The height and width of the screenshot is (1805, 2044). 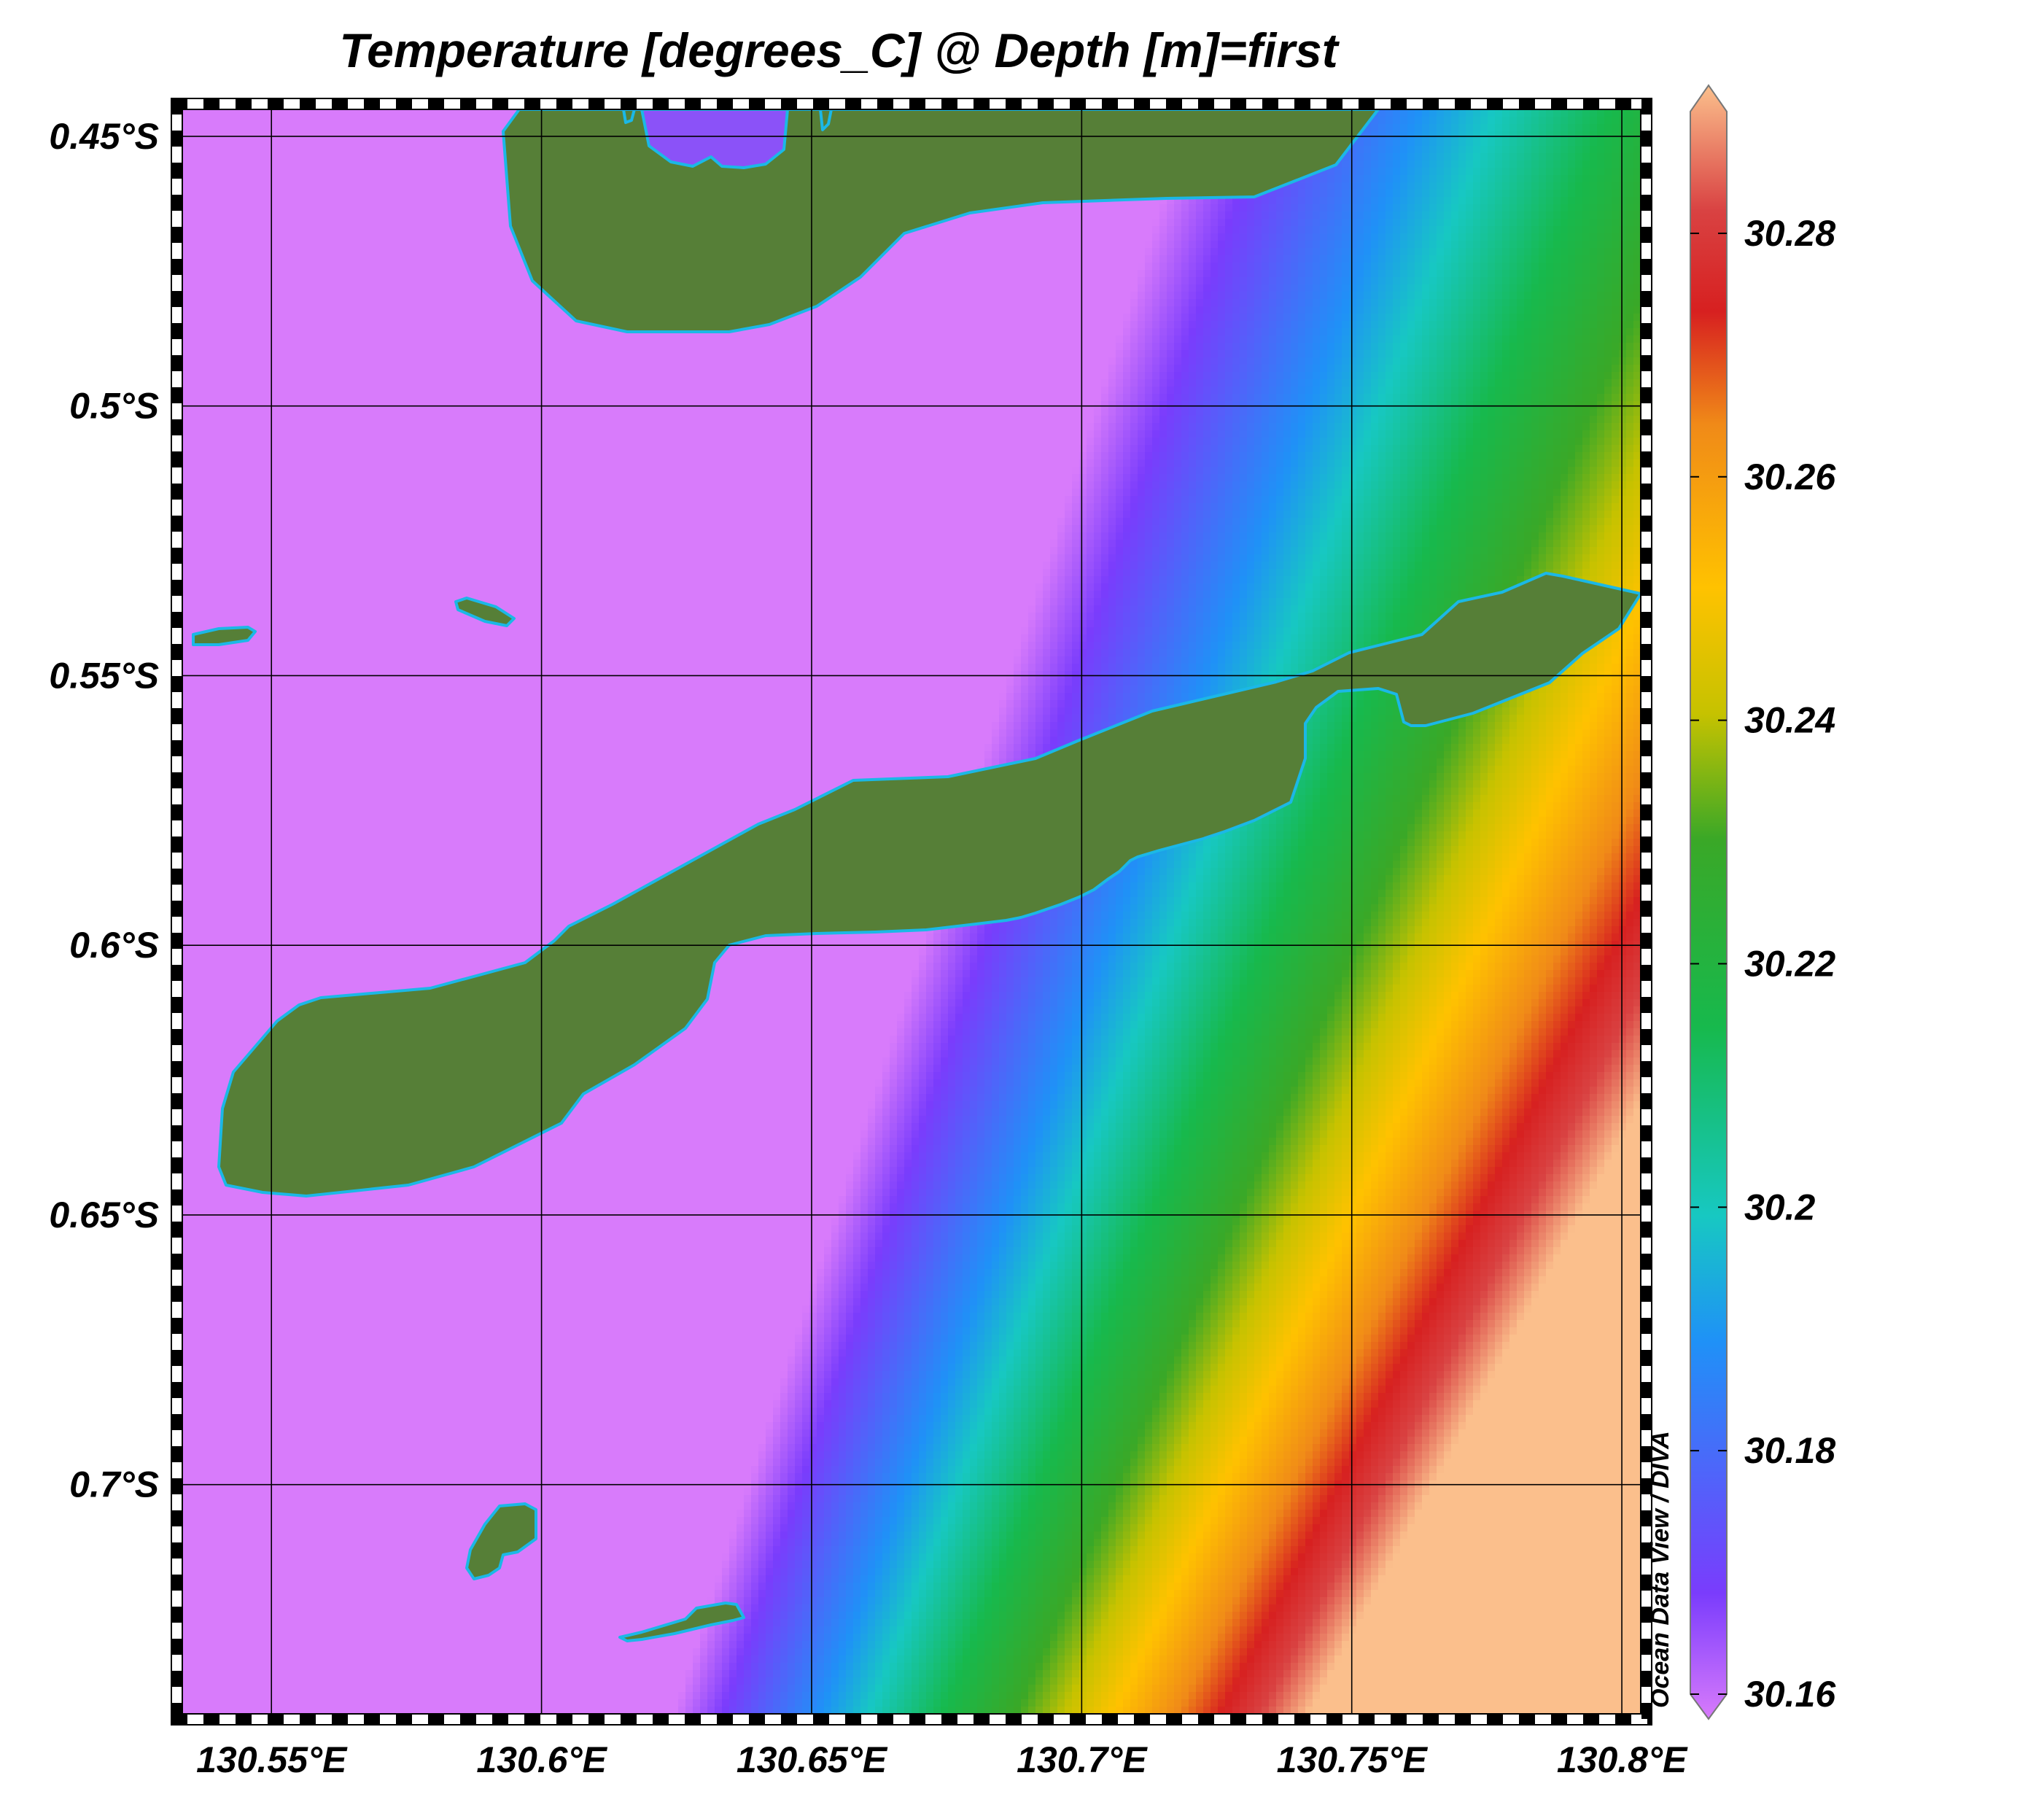 I want to click on colorbar-ticks: 30.16 30.18 30.2 30.22 30.24 30.26 30.28, so click(x=1763, y=964).